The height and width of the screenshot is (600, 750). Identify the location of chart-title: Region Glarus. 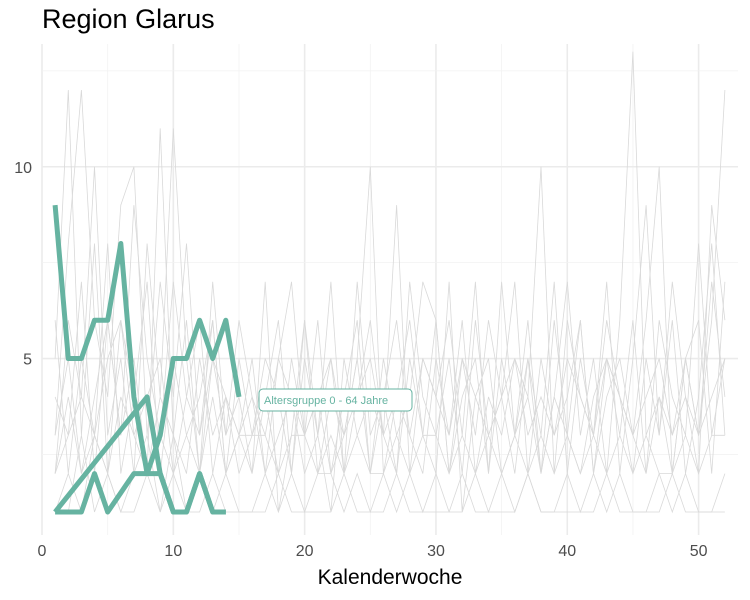
(128, 19).